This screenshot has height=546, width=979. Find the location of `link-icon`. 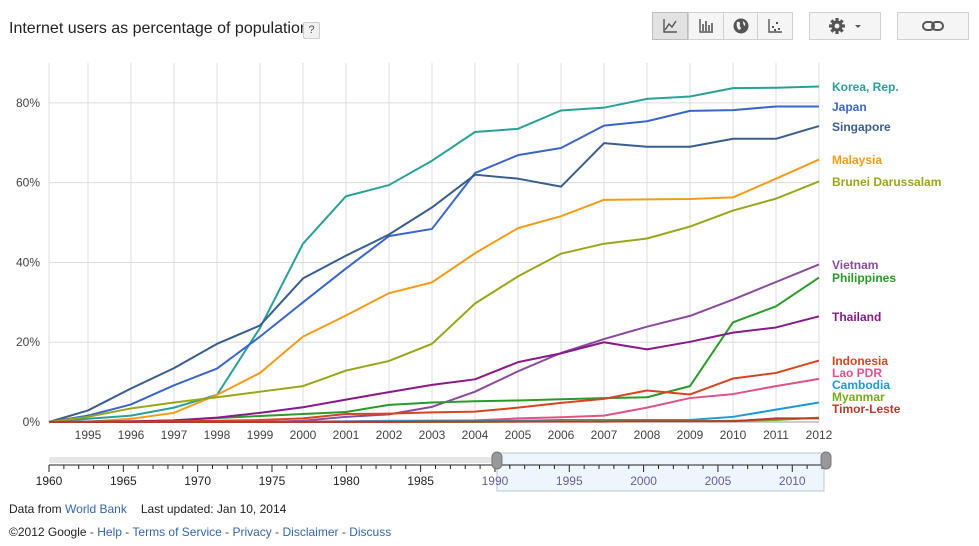

link-icon is located at coordinates (933, 26).